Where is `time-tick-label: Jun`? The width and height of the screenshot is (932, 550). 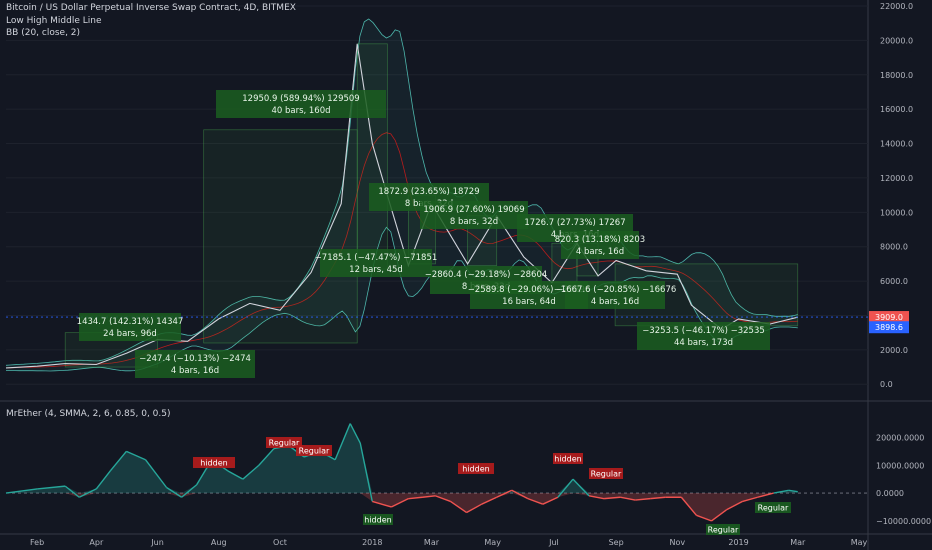
time-tick-label: Jun is located at coordinates (157, 542).